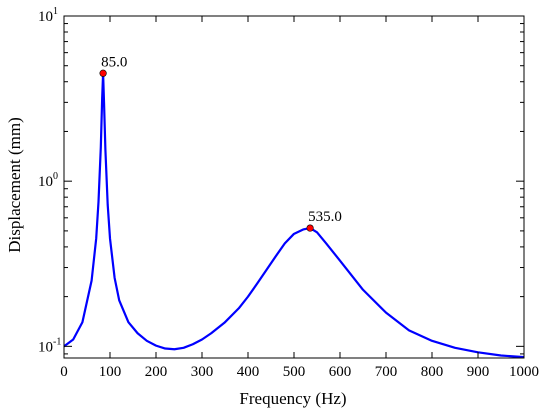  I want to click on x-tick-label: 800, so click(432, 372).